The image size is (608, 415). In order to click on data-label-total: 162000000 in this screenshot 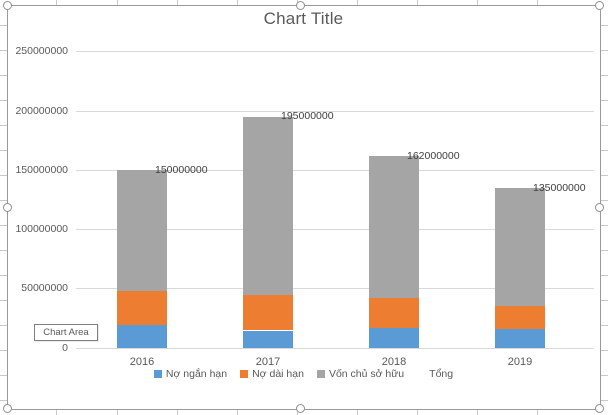, I will do `click(433, 155)`.